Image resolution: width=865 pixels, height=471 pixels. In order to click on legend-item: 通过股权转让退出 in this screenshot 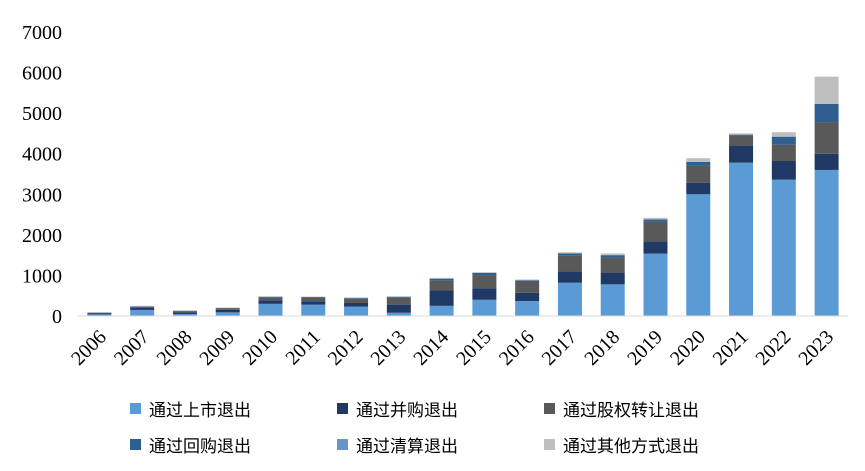, I will do `click(621, 408)`.